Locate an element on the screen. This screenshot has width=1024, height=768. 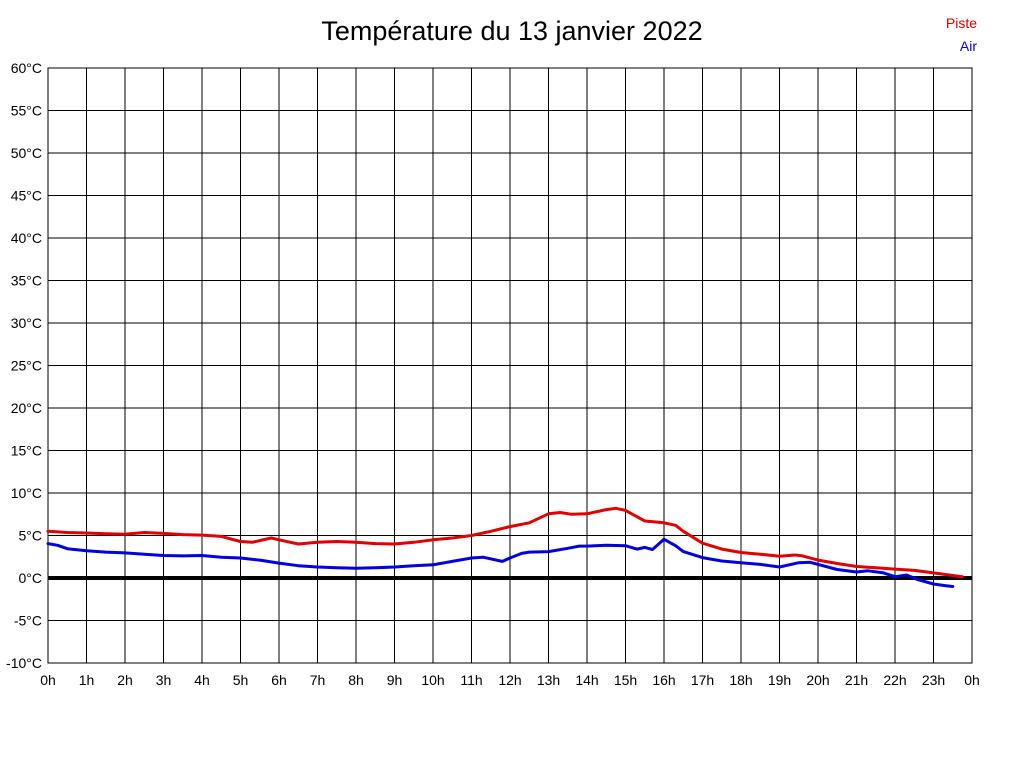
x-tick-label: 11h is located at coordinates (471, 680).